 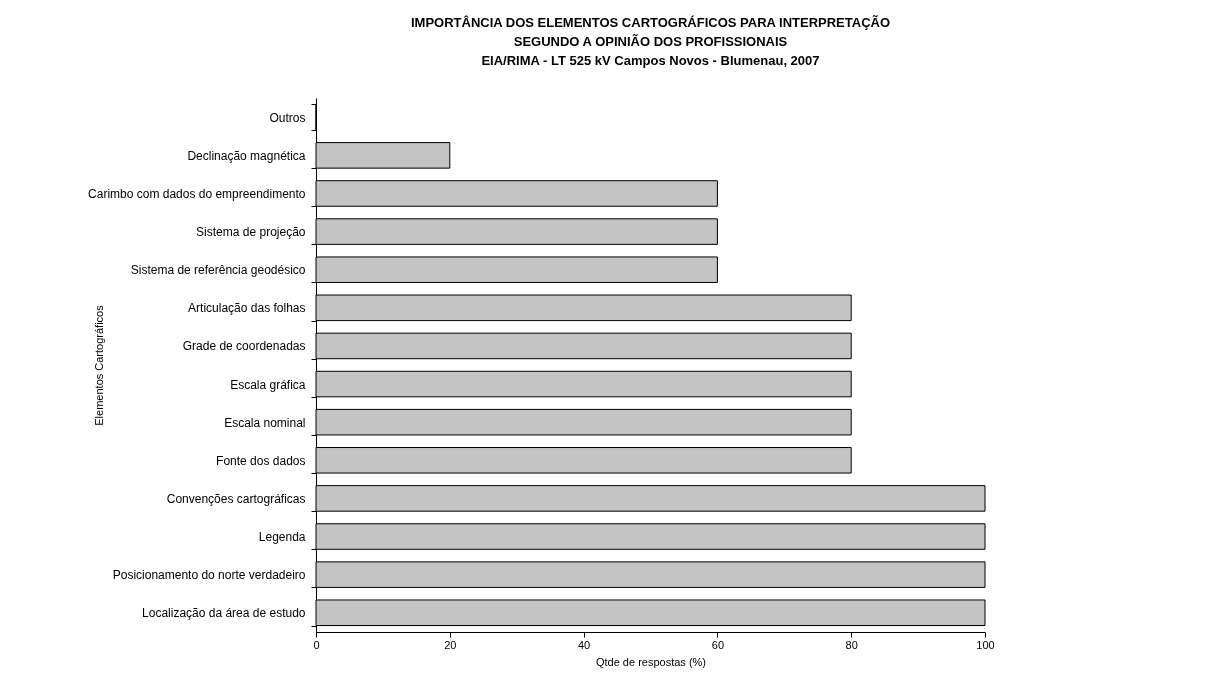 I want to click on y-tick-label: Sistema de referência geodésico, so click(x=218, y=270).